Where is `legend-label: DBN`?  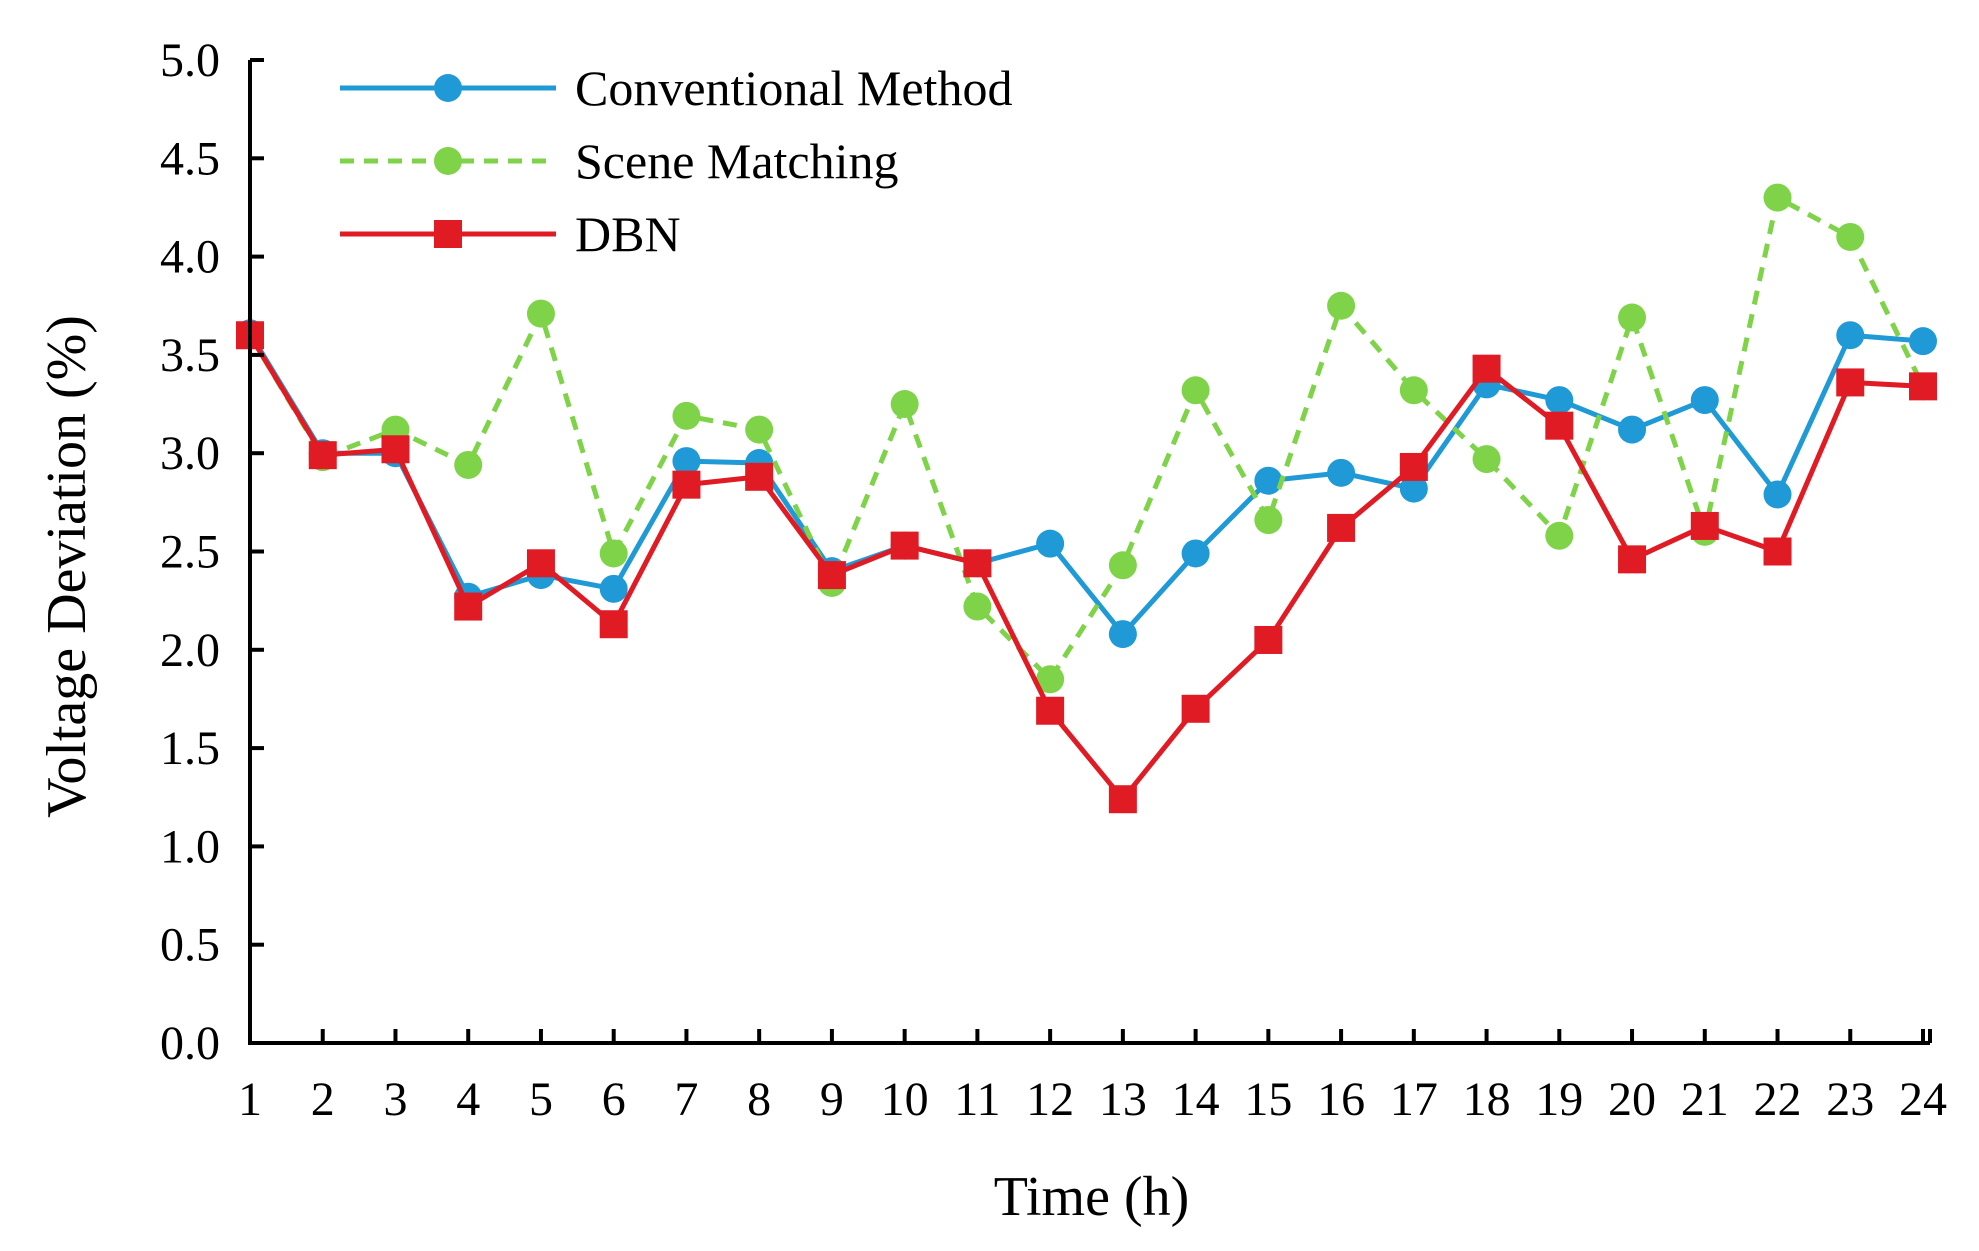 legend-label: DBN is located at coordinates (628, 234).